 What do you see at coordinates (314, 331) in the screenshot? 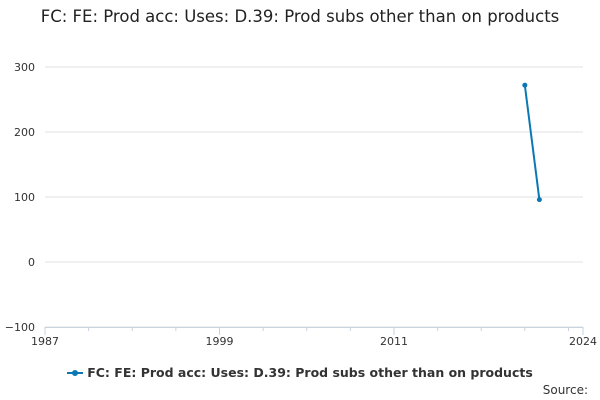
I see `x-axis` at bounding box center [314, 331].